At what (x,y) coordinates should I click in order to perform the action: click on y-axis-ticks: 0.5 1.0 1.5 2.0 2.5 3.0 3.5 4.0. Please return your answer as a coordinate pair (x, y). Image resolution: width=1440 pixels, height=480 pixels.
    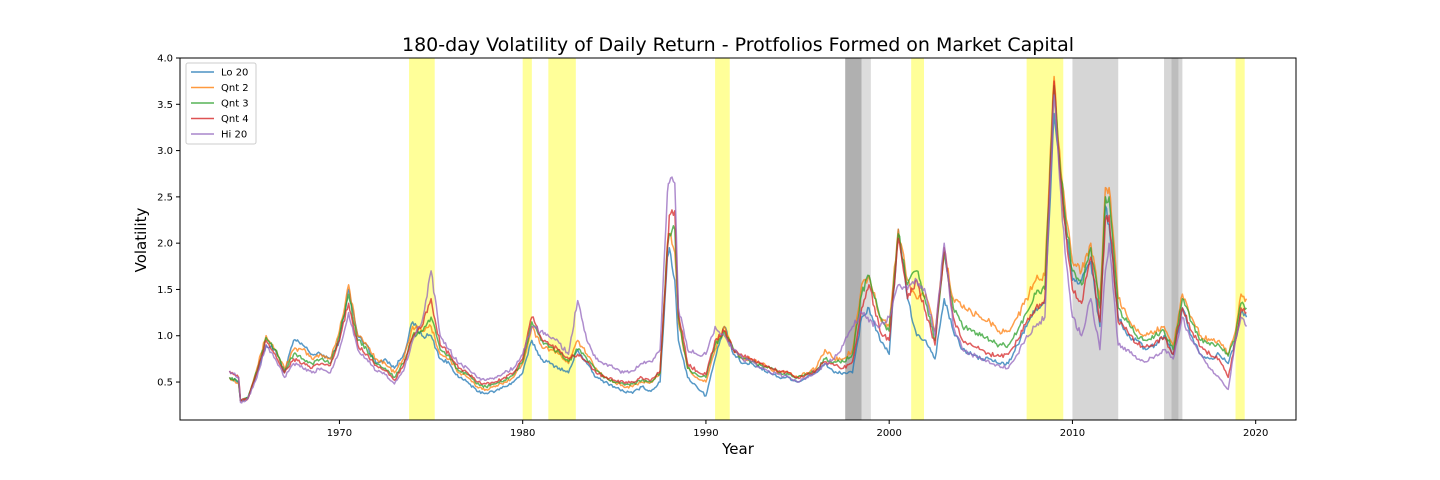
    Looking at the image, I should click on (168, 221).